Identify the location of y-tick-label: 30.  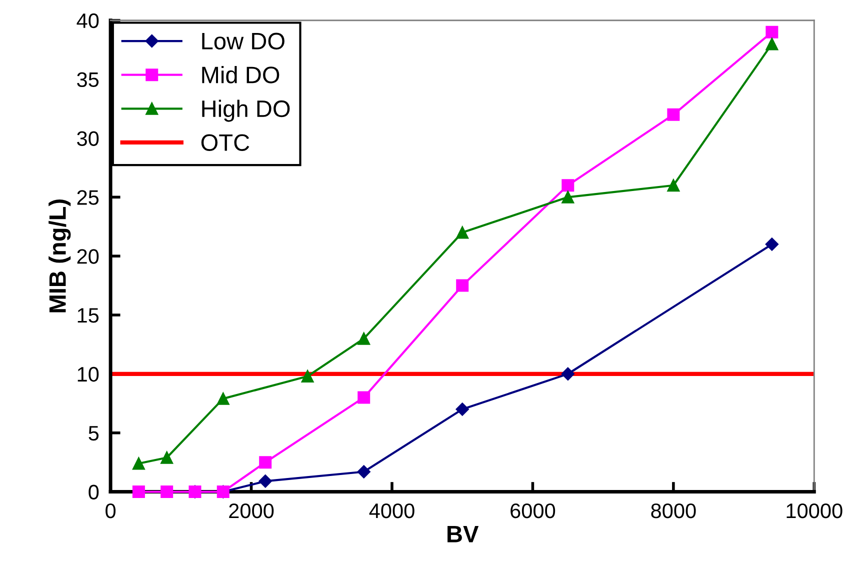
(88, 138).